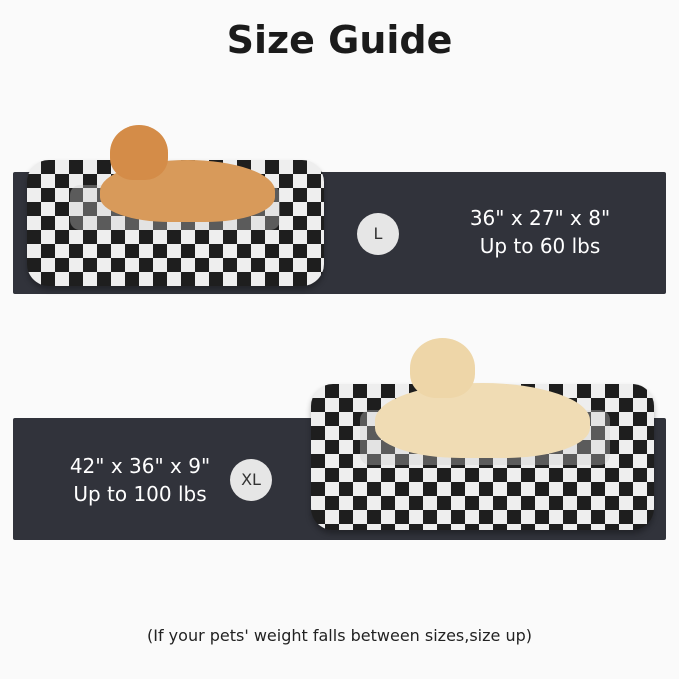  What do you see at coordinates (540, 232) in the screenshot?
I see `size-spec-l: 36" x 27" x 8" Up to 60 lbs` at bounding box center [540, 232].